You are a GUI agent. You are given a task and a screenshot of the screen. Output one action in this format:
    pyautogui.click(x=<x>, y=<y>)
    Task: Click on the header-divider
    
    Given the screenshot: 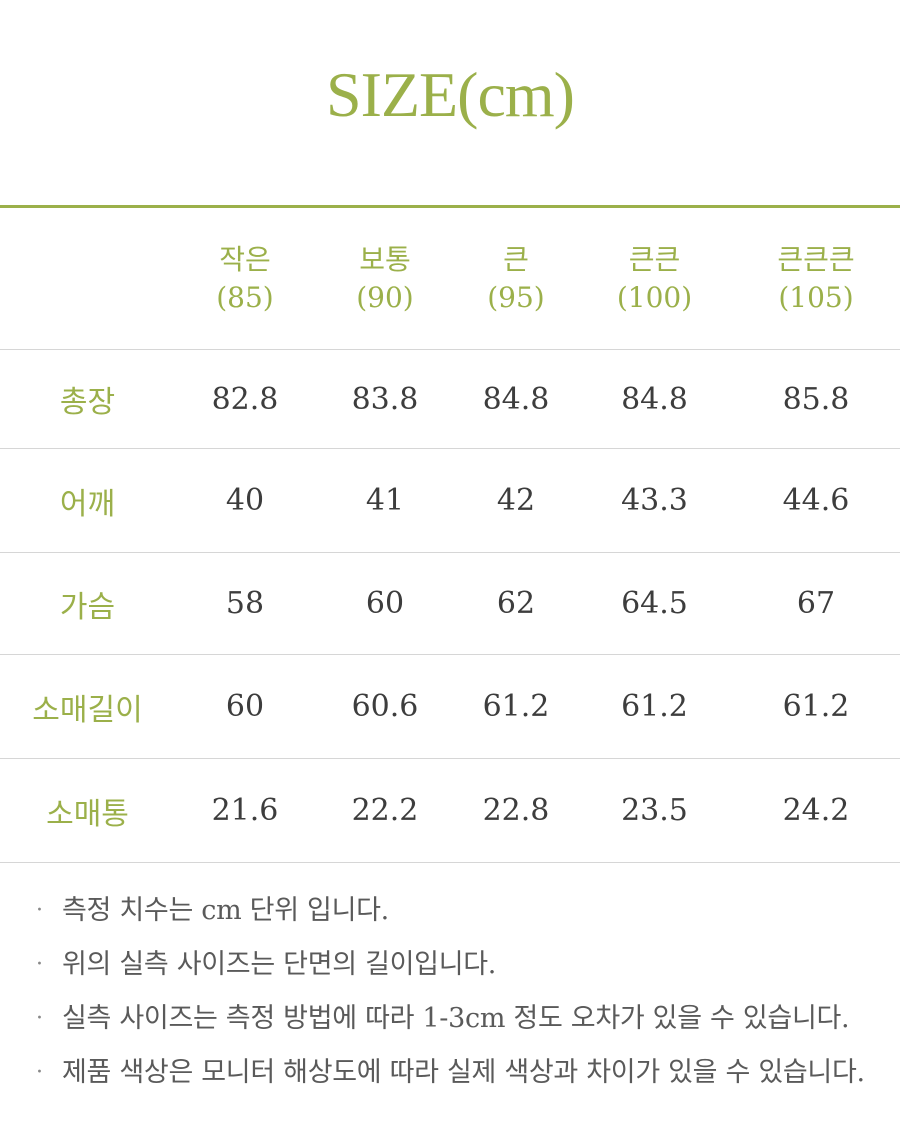 What is the action you would take?
    pyautogui.click(x=450, y=206)
    